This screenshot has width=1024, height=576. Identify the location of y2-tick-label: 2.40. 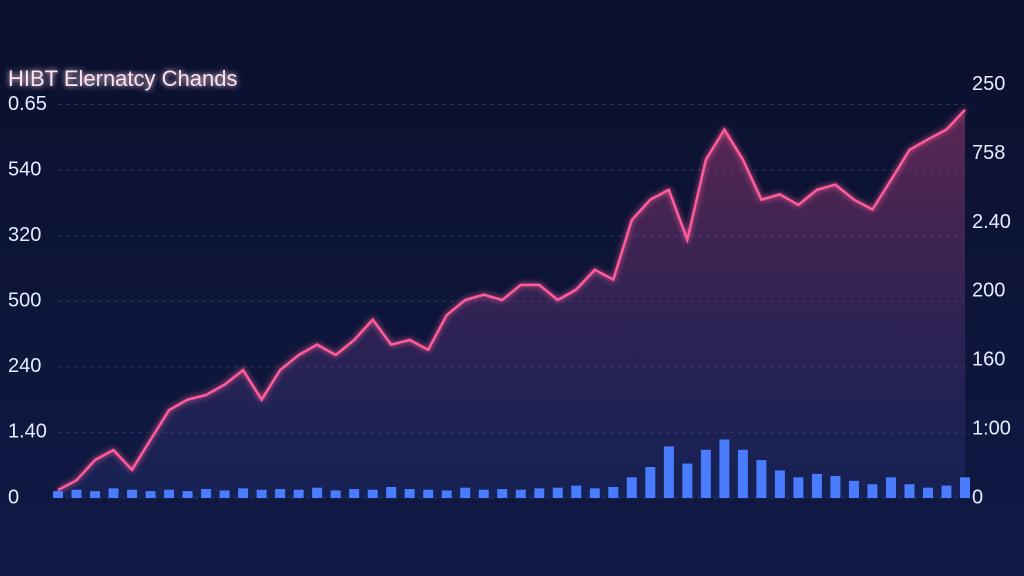
(991, 222).